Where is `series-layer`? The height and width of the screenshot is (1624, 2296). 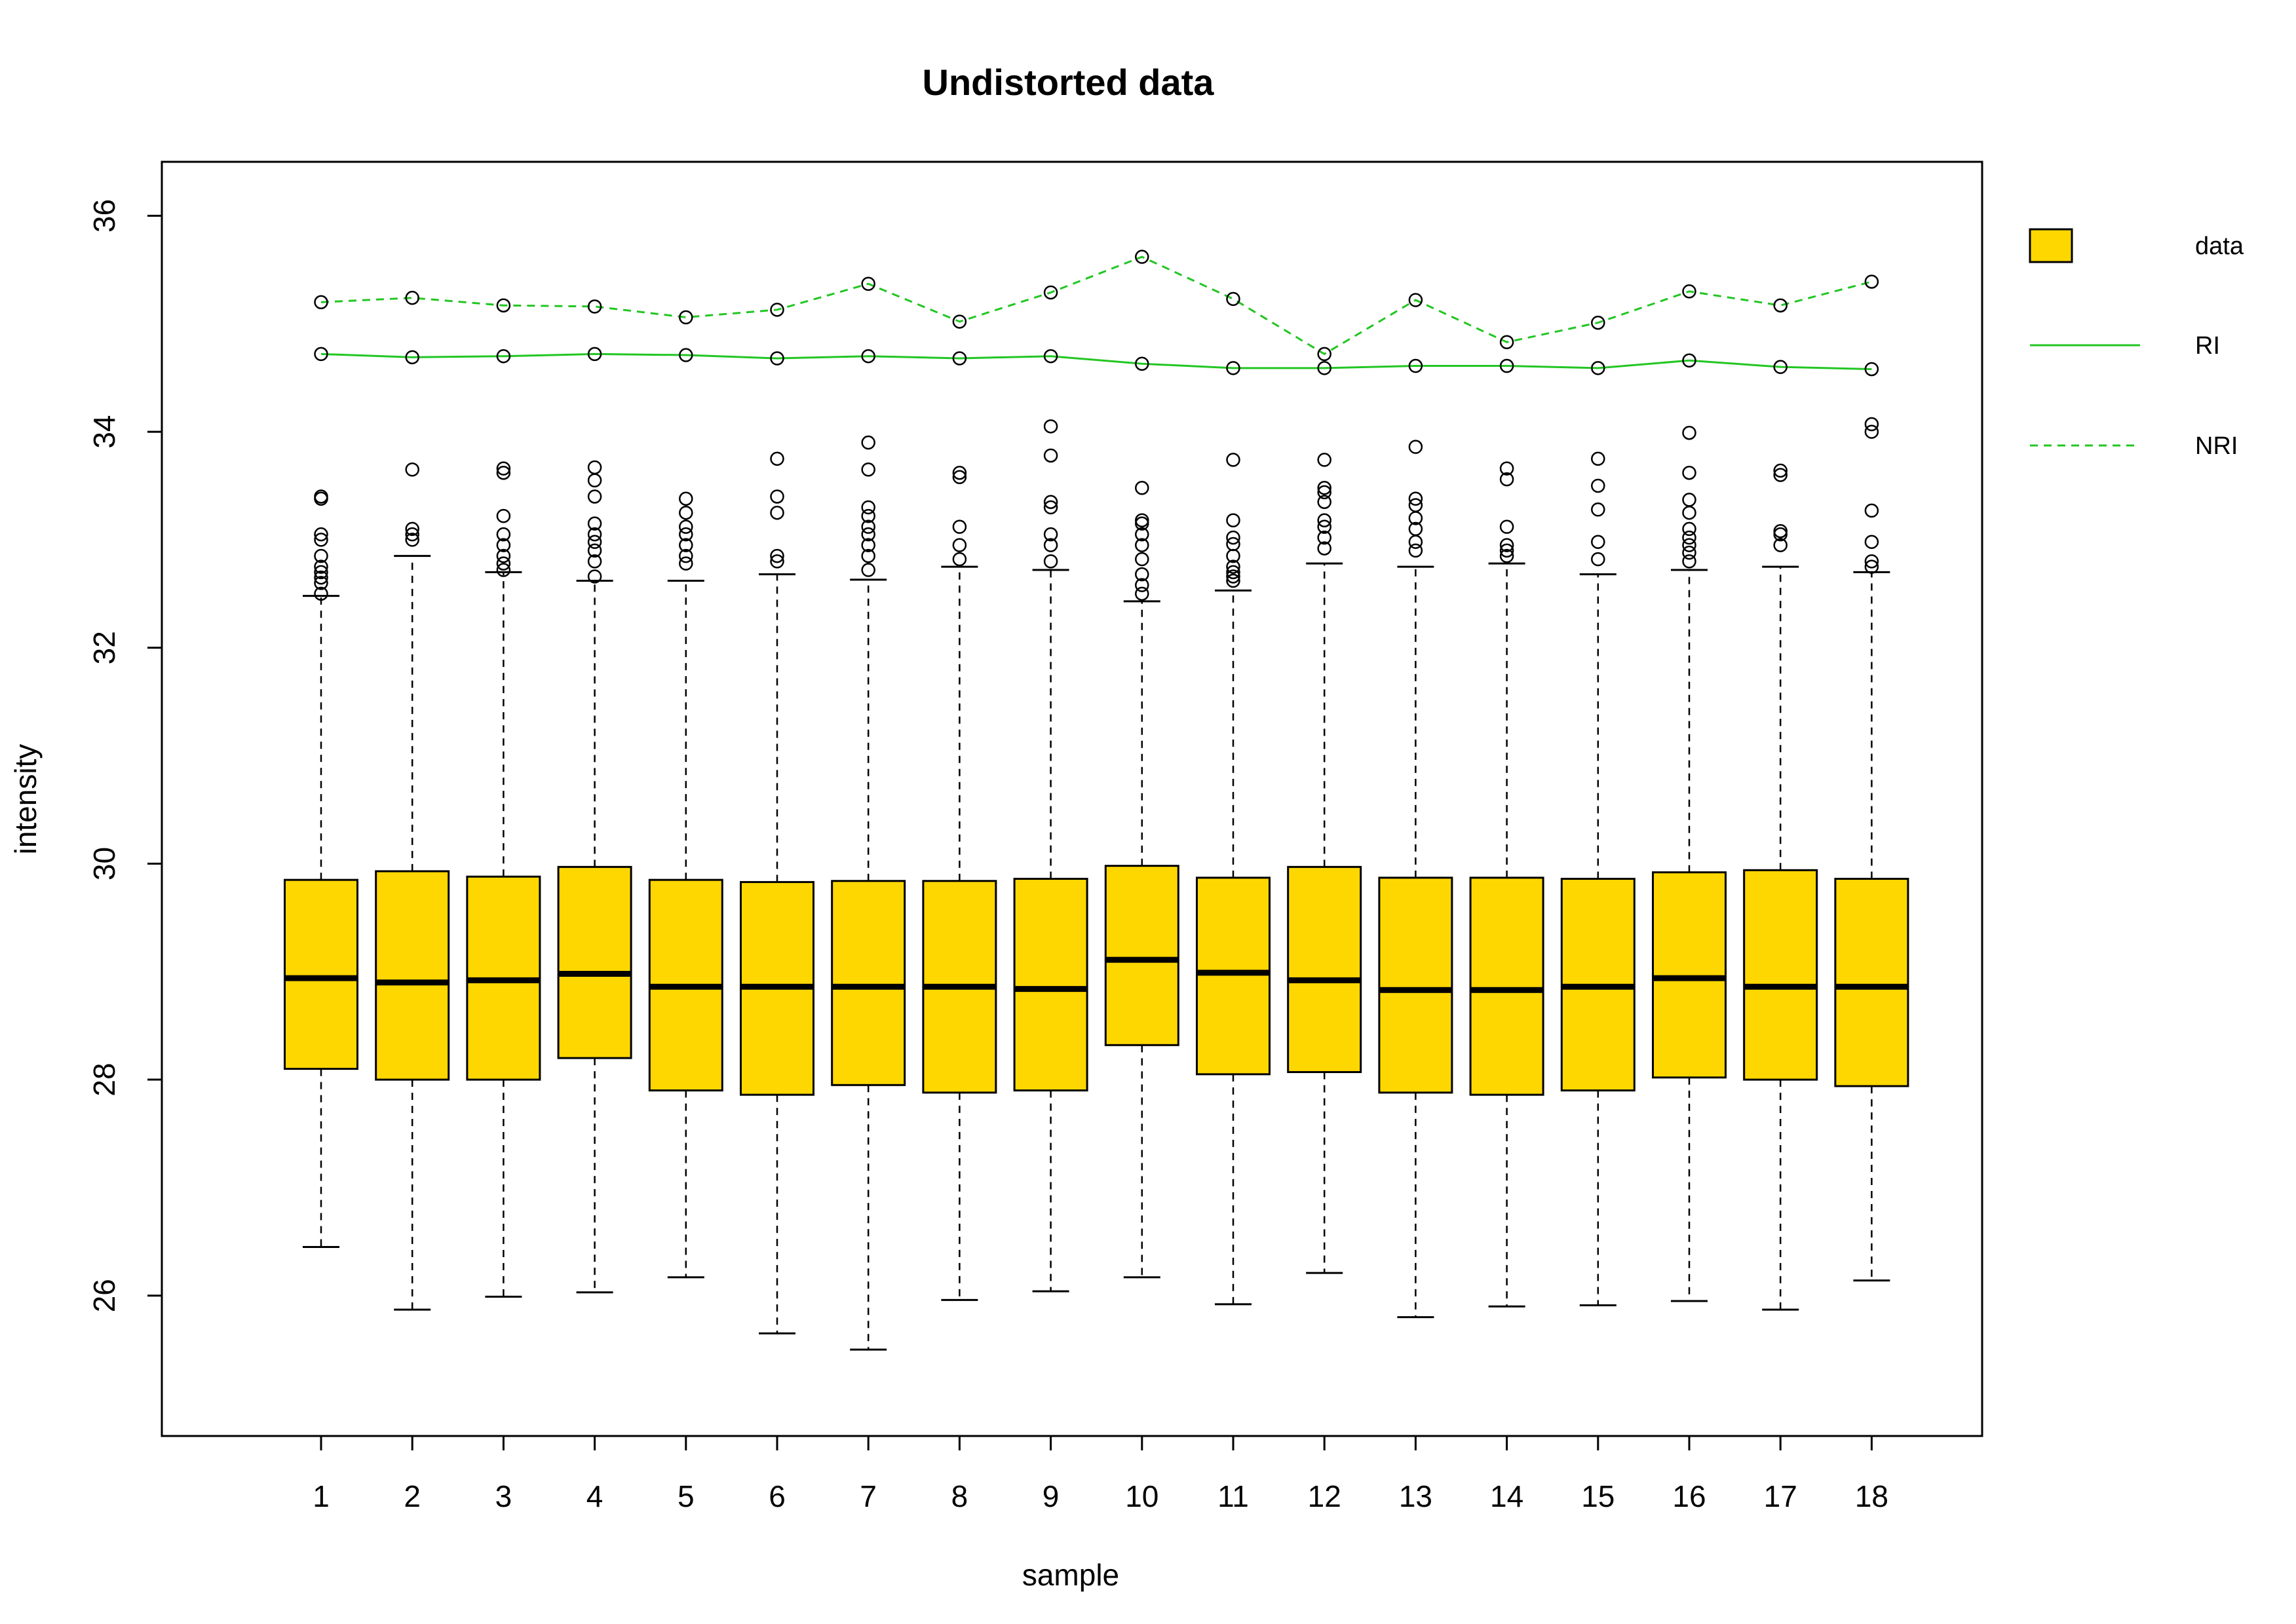 series-layer is located at coordinates (1096, 313).